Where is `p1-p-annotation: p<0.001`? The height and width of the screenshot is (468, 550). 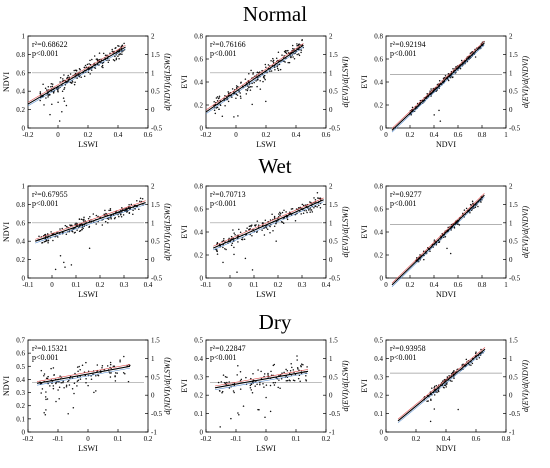 p1-p-annotation: p<0.001 is located at coordinates (45, 53).